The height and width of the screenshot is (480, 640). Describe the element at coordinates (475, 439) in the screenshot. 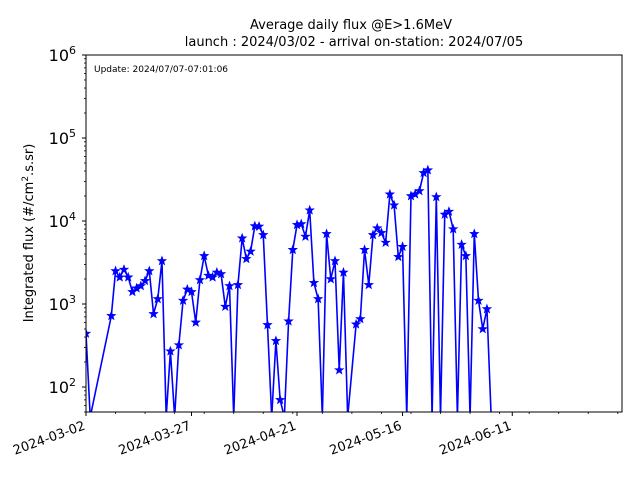

I see `x-tick-label: 2024-06-11` at that location.